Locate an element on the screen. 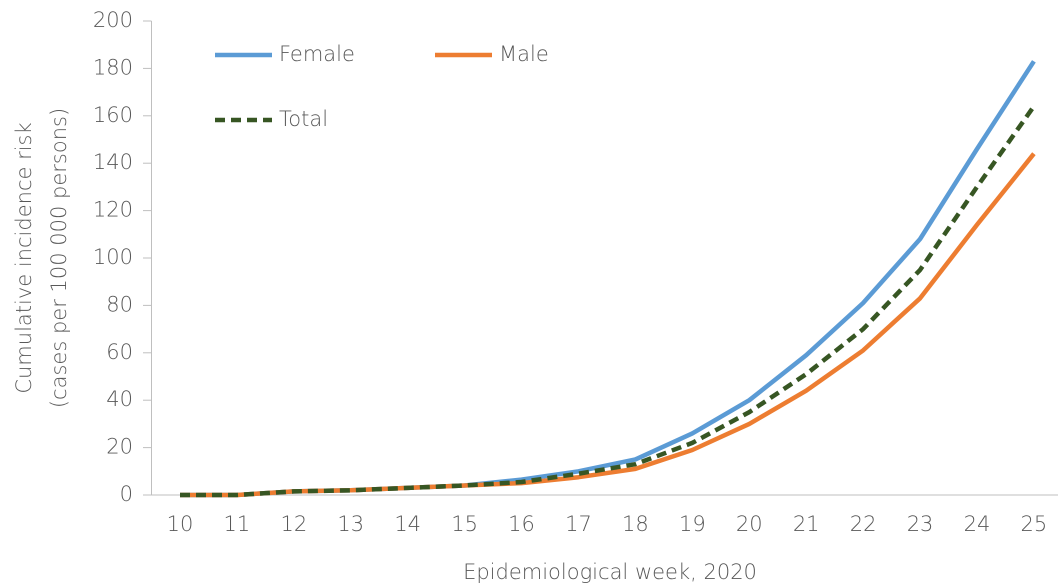 The image size is (1060, 588). x-tick-label: 19 is located at coordinates (692, 524).